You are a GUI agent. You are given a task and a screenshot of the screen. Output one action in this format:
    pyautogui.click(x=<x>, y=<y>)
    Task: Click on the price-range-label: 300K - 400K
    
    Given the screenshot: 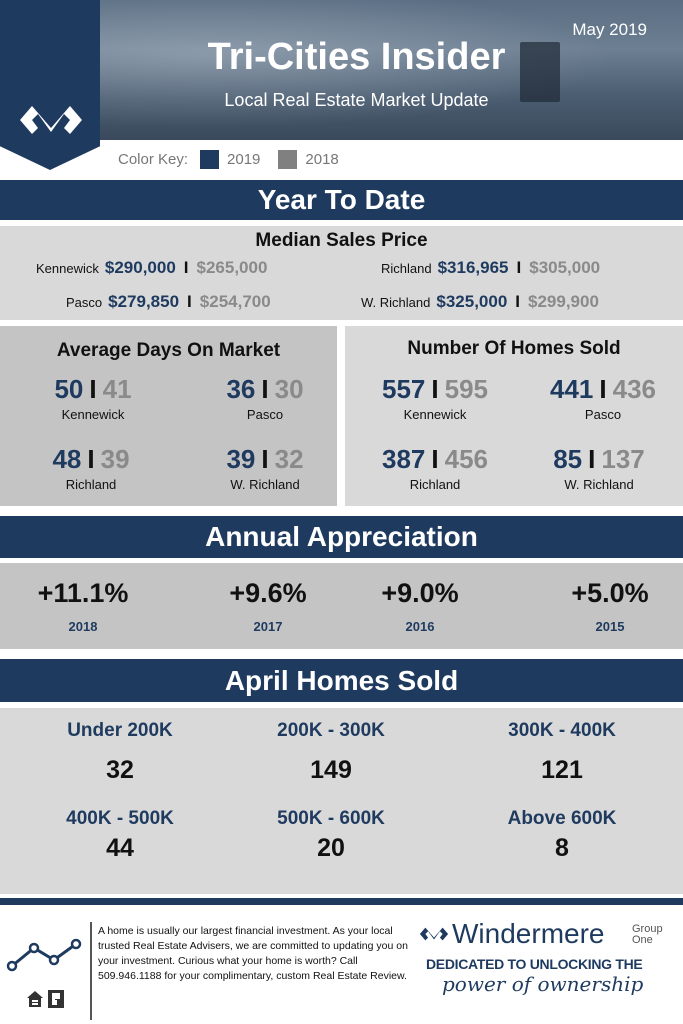 What is the action you would take?
    pyautogui.click(x=562, y=730)
    